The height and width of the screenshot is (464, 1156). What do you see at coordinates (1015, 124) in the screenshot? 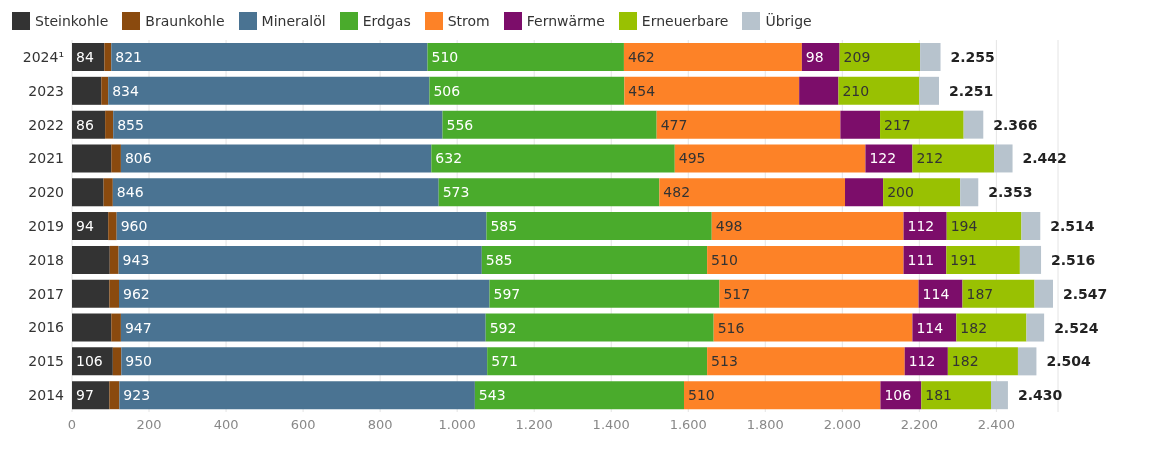
I see `total-label: 2.366` at bounding box center [1015, 124].